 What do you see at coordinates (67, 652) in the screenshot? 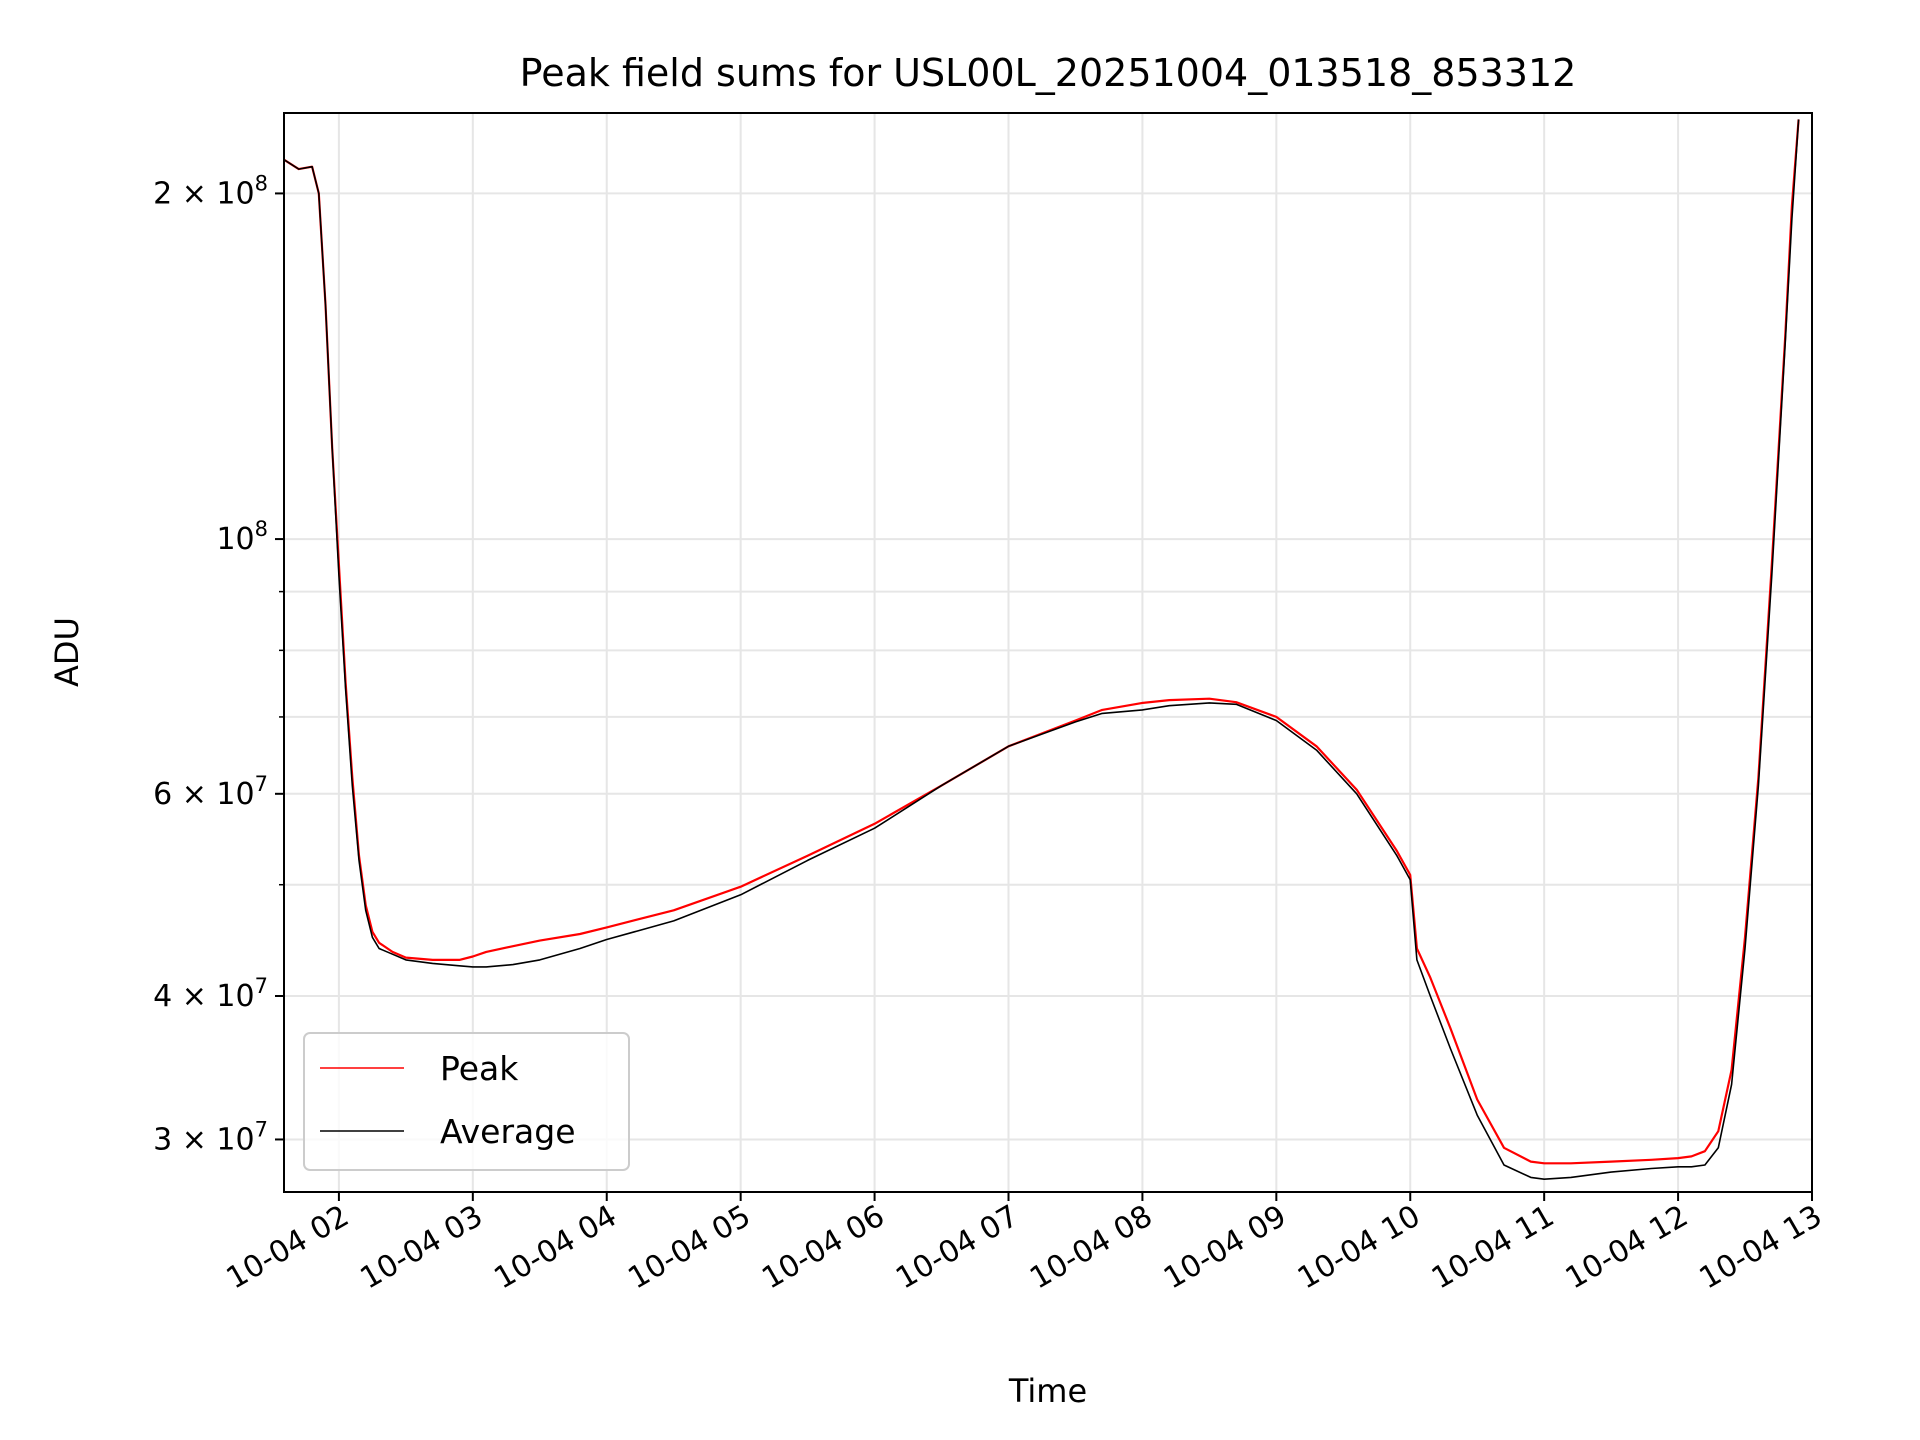
I see `y-axis-label: ADU` at bounding box center [67, 652].